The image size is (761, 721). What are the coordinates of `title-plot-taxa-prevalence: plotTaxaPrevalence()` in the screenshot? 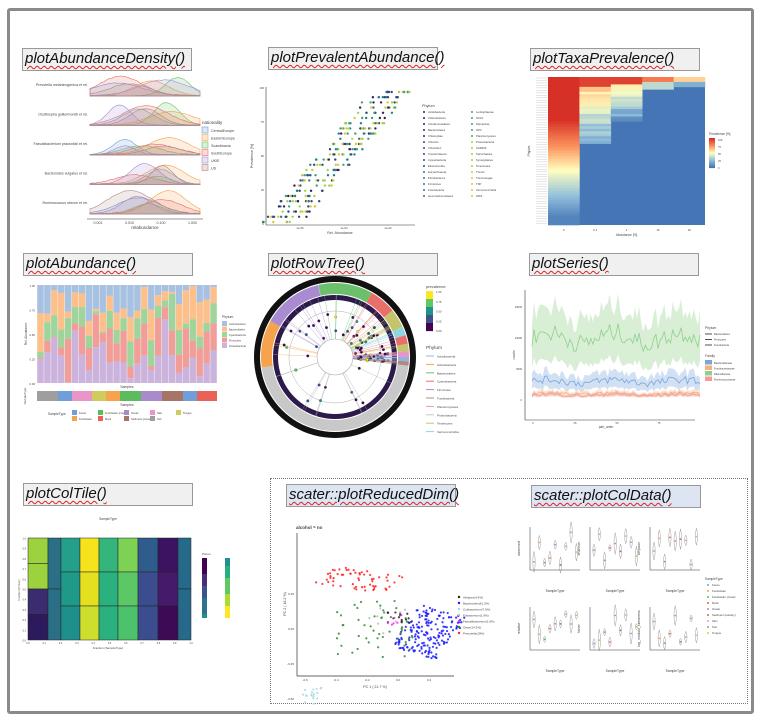 It's located at (615, 59).